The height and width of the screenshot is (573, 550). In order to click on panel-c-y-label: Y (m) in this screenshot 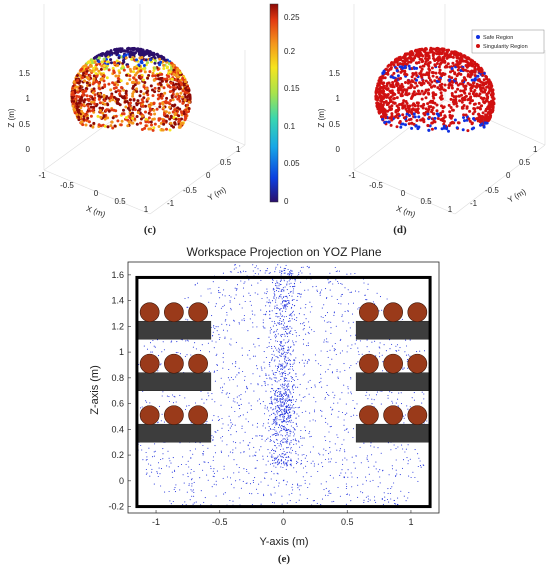, I will do `click(217, 194)`.